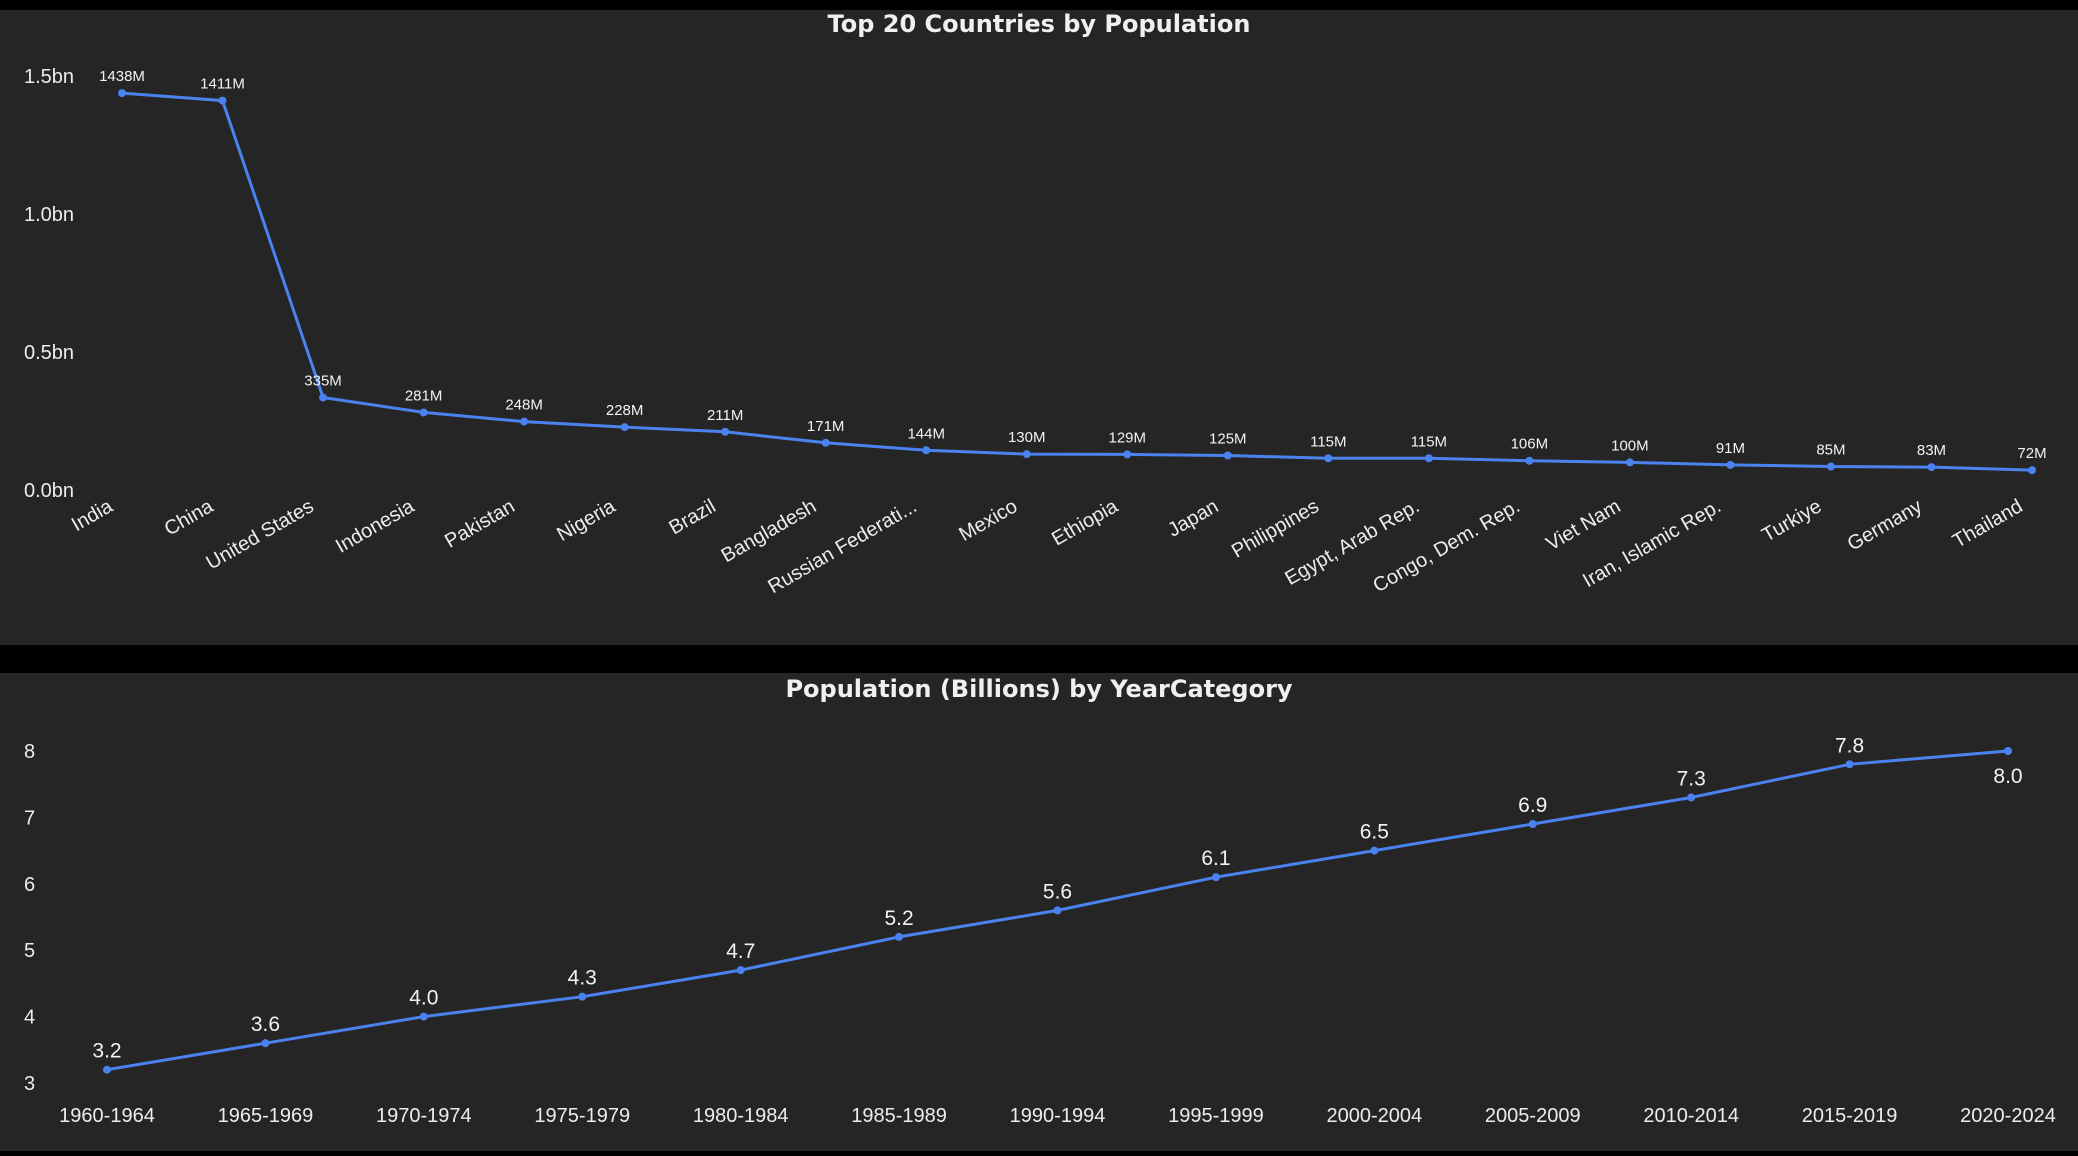 This screenshot has height=1156, width=2078. What do you see at coordinates (524, 405) in the screenshot?
I see `data-label: 248M` at bounding box center [524, 405].